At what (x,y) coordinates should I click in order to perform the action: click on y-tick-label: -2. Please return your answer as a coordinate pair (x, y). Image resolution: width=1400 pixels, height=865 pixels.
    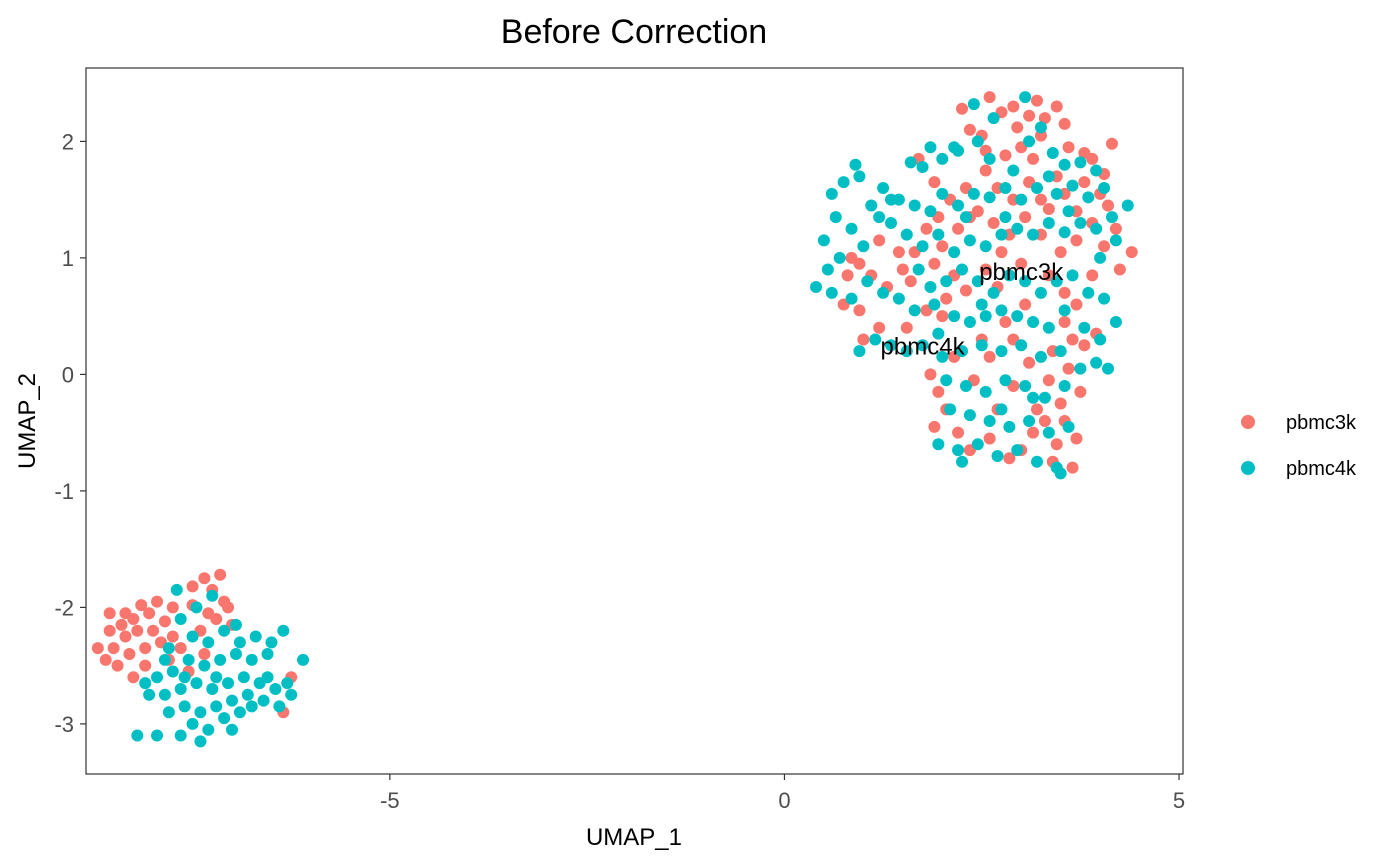
    Looking at the image, I should click on (64, 607).